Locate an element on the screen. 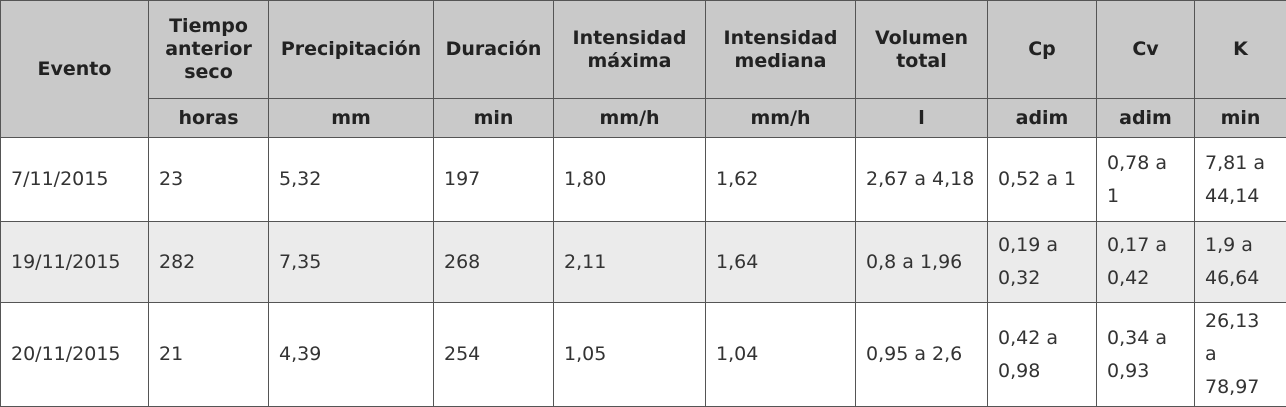 The height and width of the screenshot is (407, 1286). table-cell: 0,78 a 1 is located at coordinates (1146, 180).